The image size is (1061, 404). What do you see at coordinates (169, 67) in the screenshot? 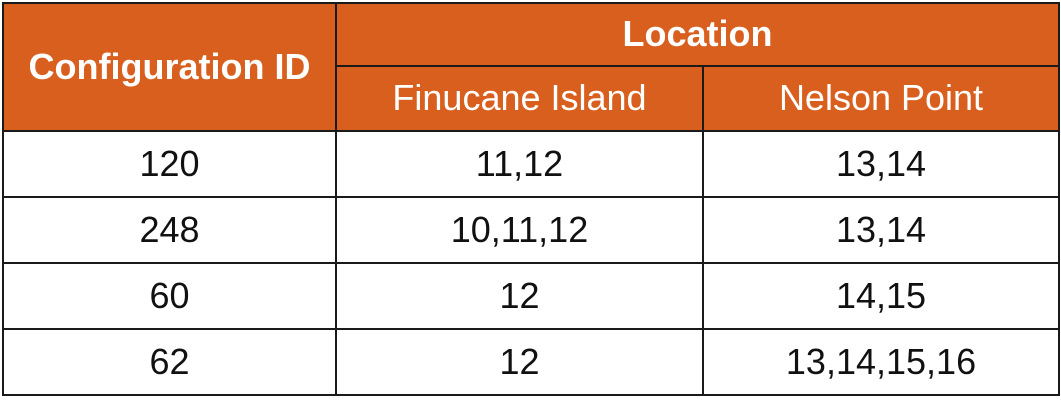
I see `header-configuration-id: Configuration ID` at bounding box center [169, 67].